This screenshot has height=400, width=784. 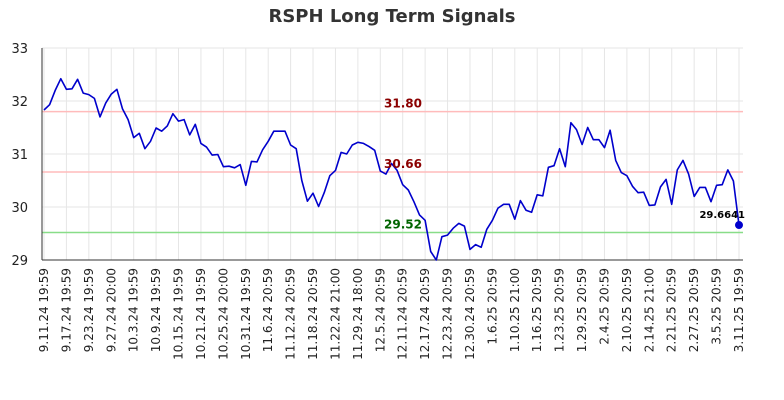 I want to click on x-tick-label: 12.17.24 20:59, so click(x=425, y=314).